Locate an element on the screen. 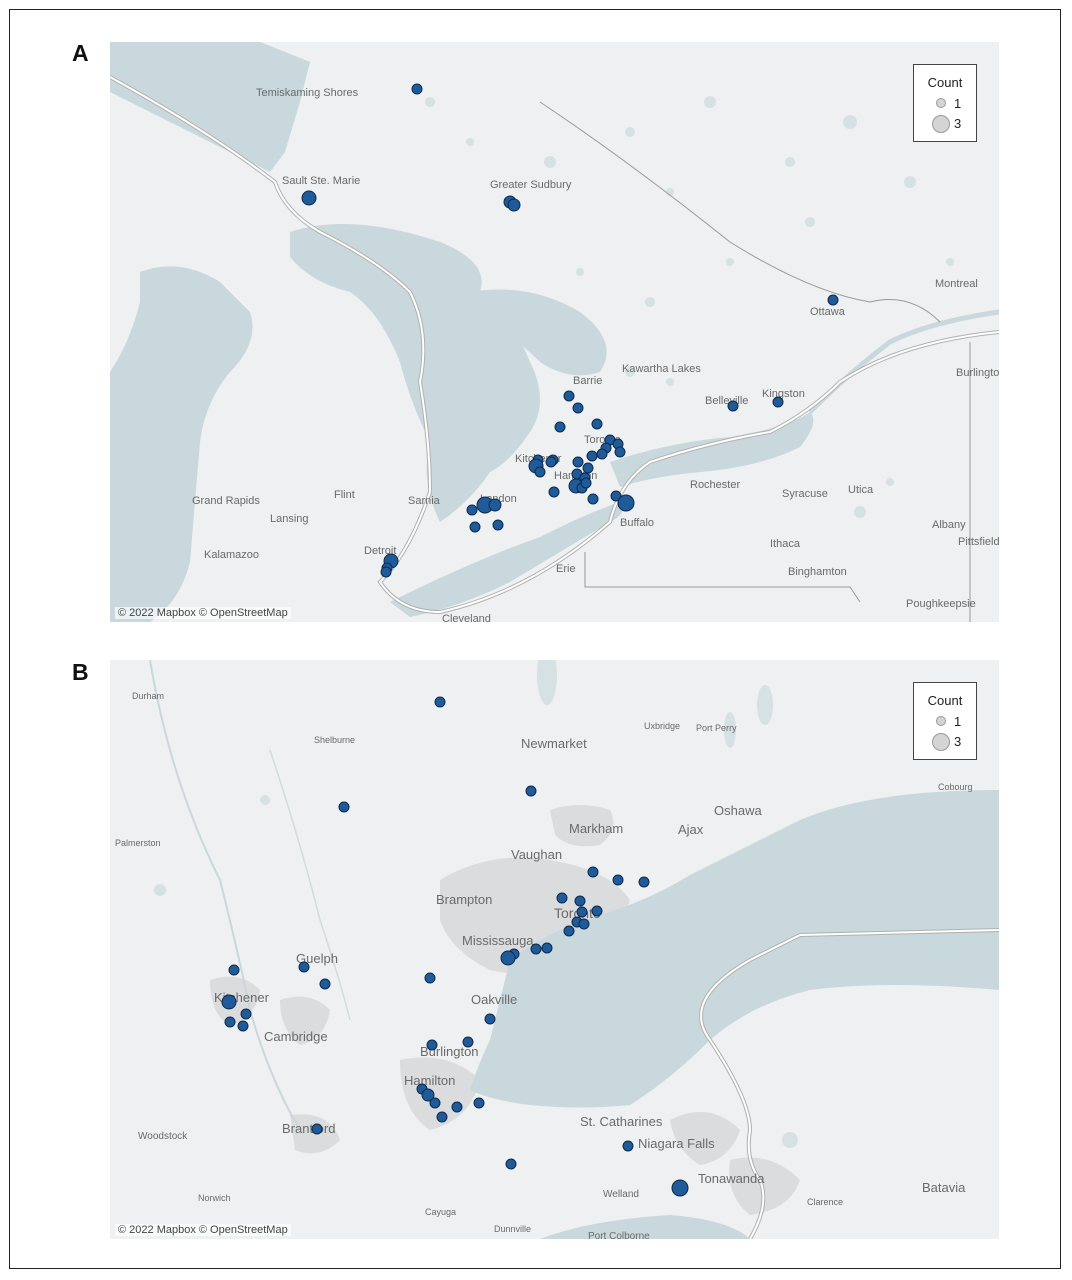 Image resolution: width=1072 pixels, height=1280 pixels. place-label: Kingston is located at coordinates (783, 394).